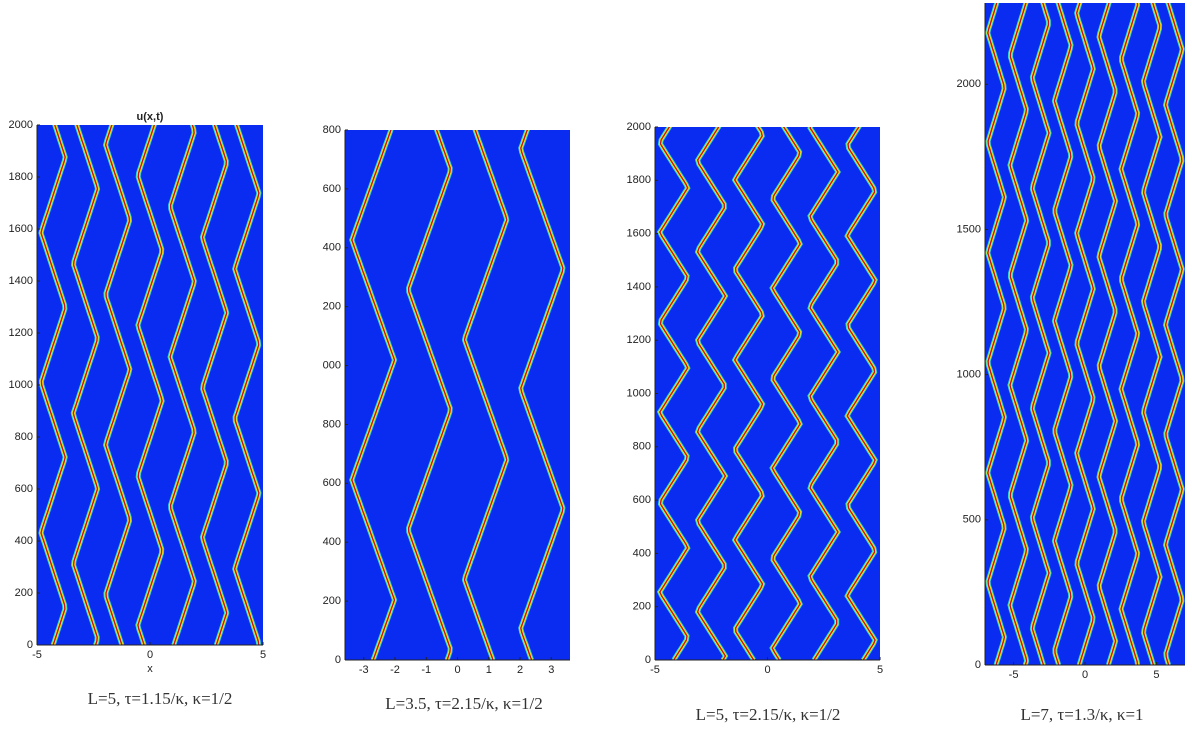 Image resolution: width=1192 pixels, height=734 pixels. I want to click on x-tick-label: -2, so click(395, 670).